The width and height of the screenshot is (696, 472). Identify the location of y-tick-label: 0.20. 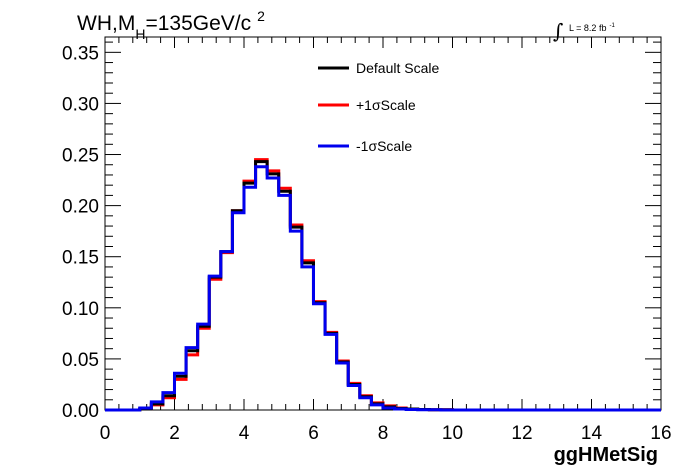
(80, 207).